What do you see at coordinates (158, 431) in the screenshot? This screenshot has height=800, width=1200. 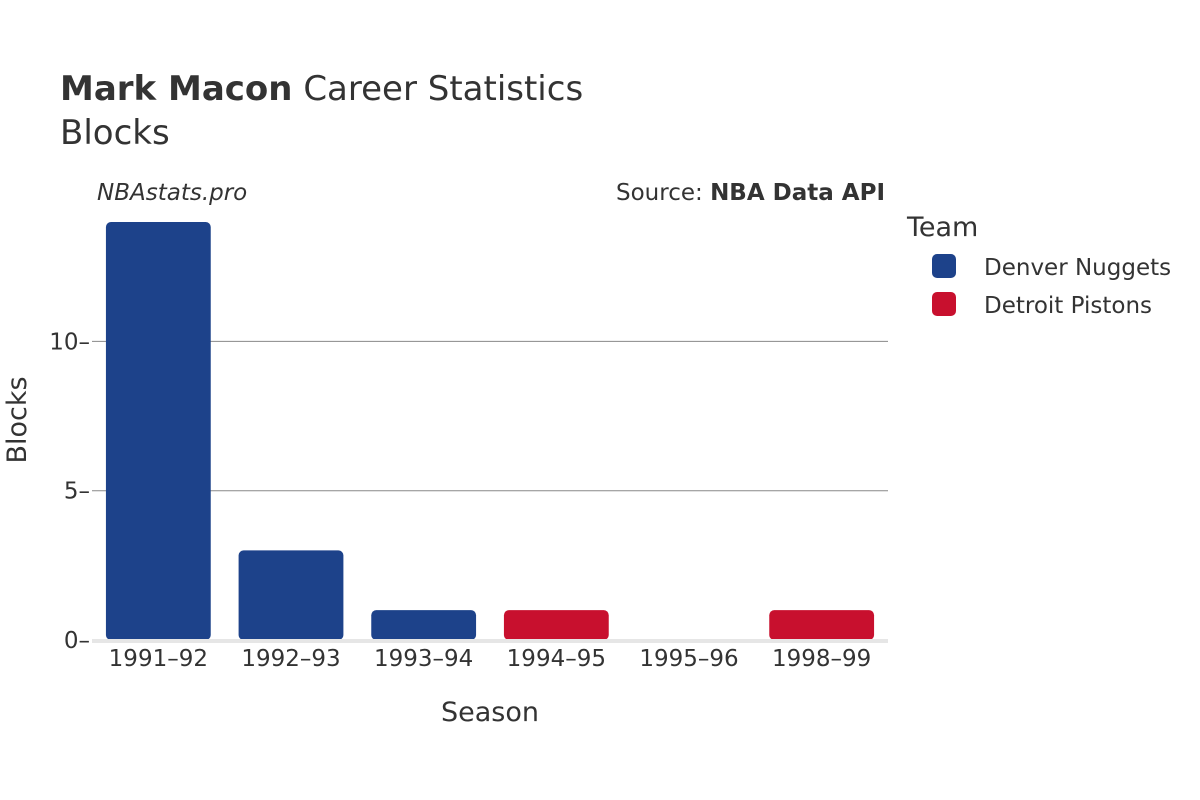 I see `bar-1991–92` at bounding box center [158, 431].